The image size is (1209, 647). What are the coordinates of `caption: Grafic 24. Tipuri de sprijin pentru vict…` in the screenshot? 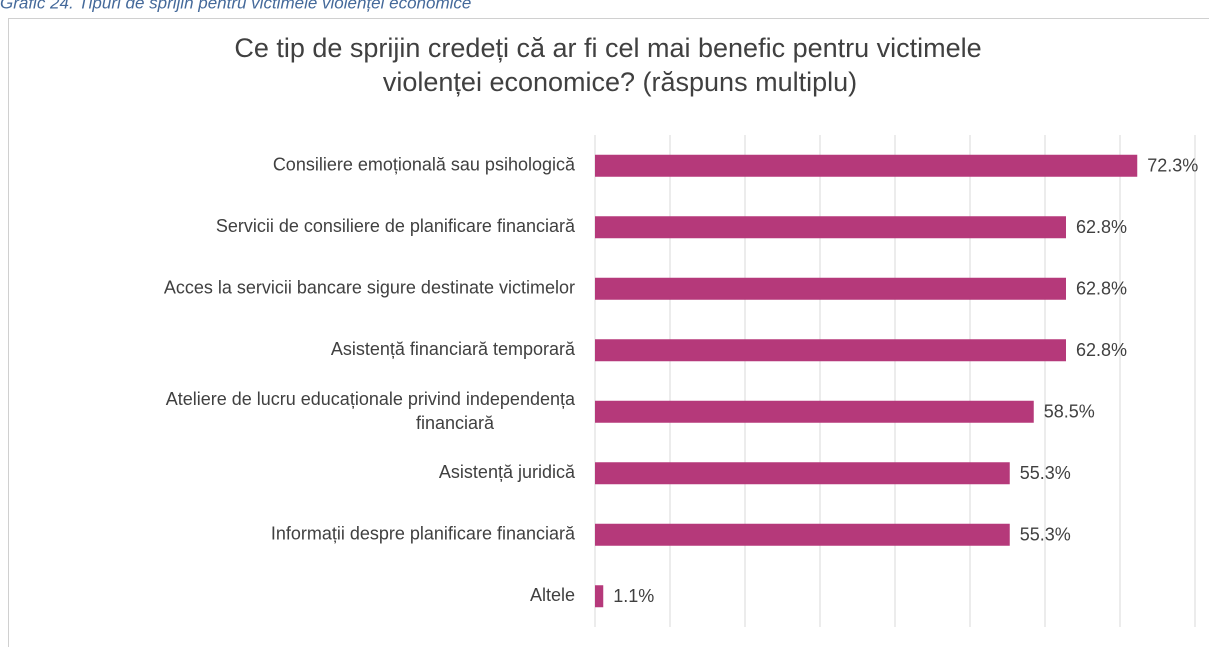 It's located at (235, 6).